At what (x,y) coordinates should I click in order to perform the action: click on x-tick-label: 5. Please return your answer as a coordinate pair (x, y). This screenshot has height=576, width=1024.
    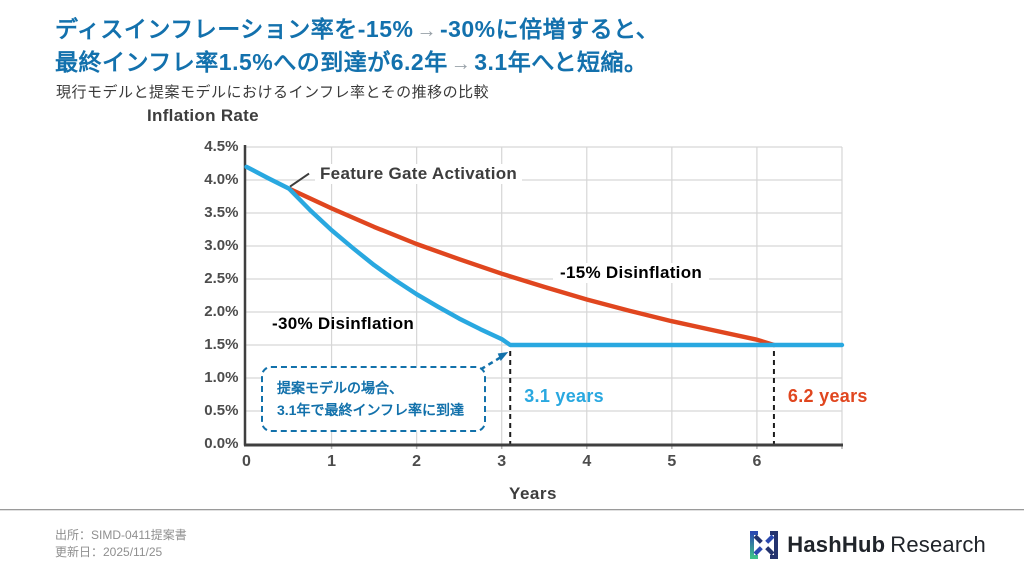
    Looking at the image, I should click on (672, 461).